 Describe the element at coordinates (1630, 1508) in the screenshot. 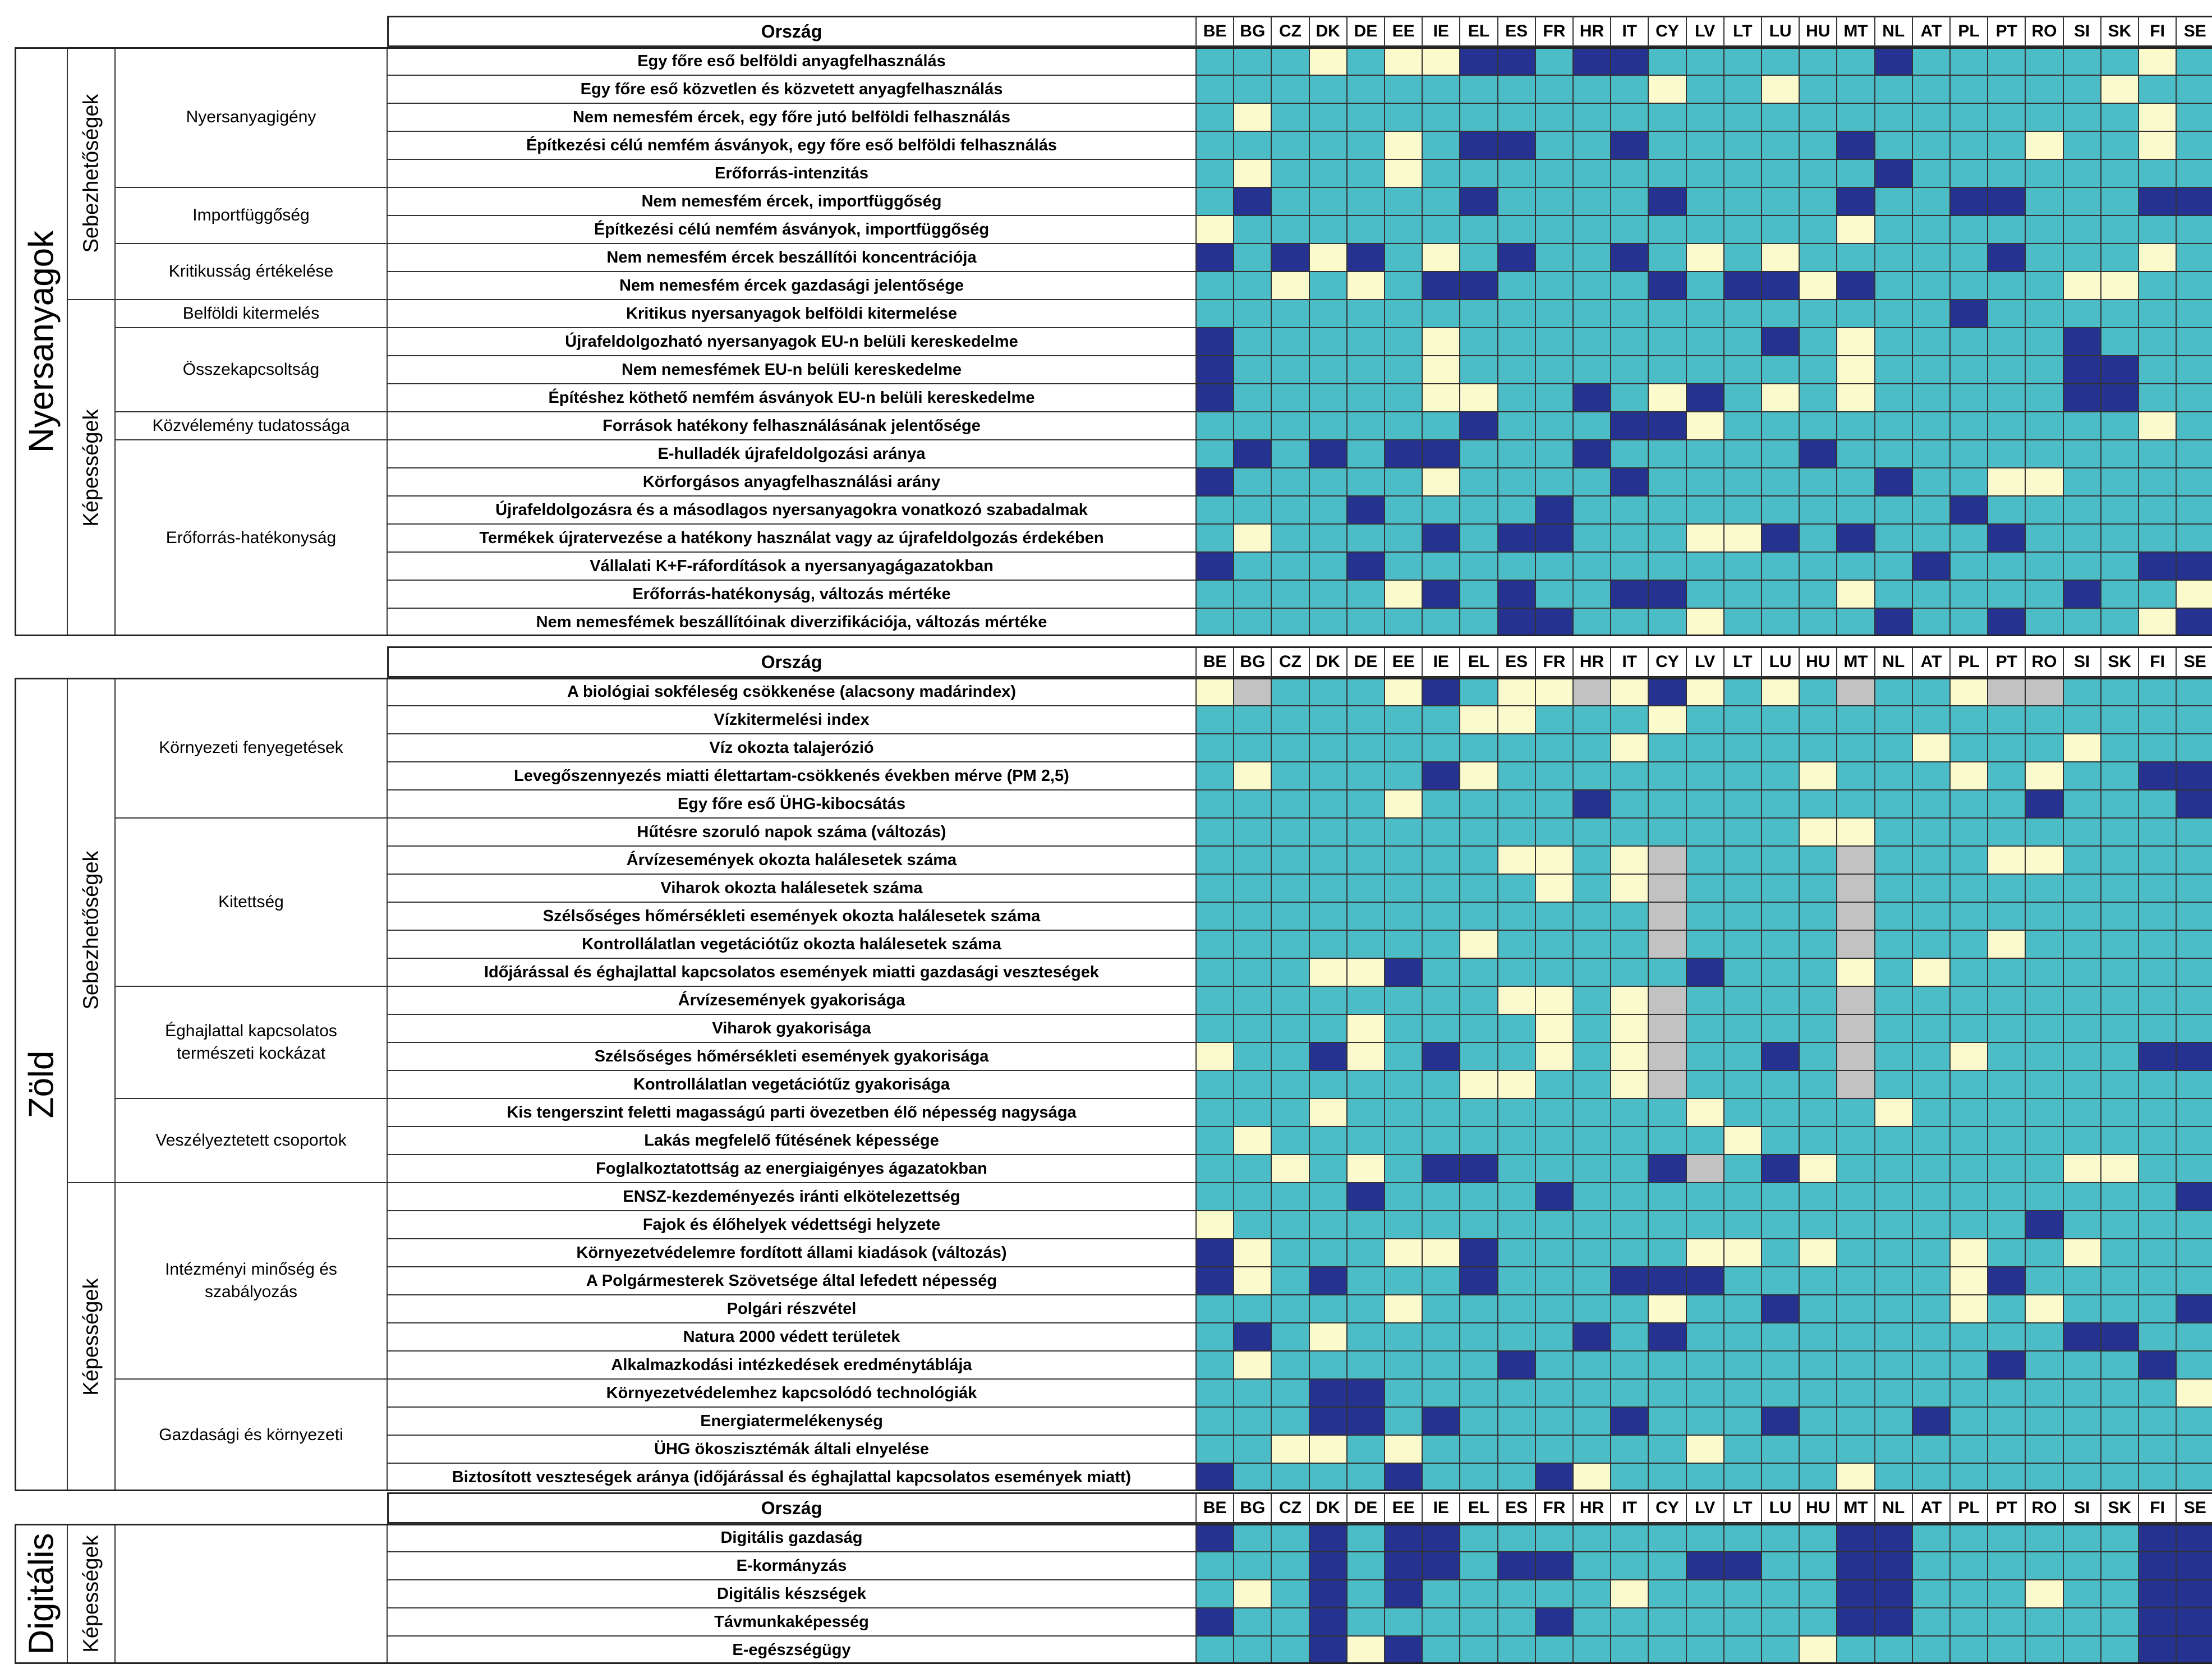

I see `country-code-it: IT` at that location.